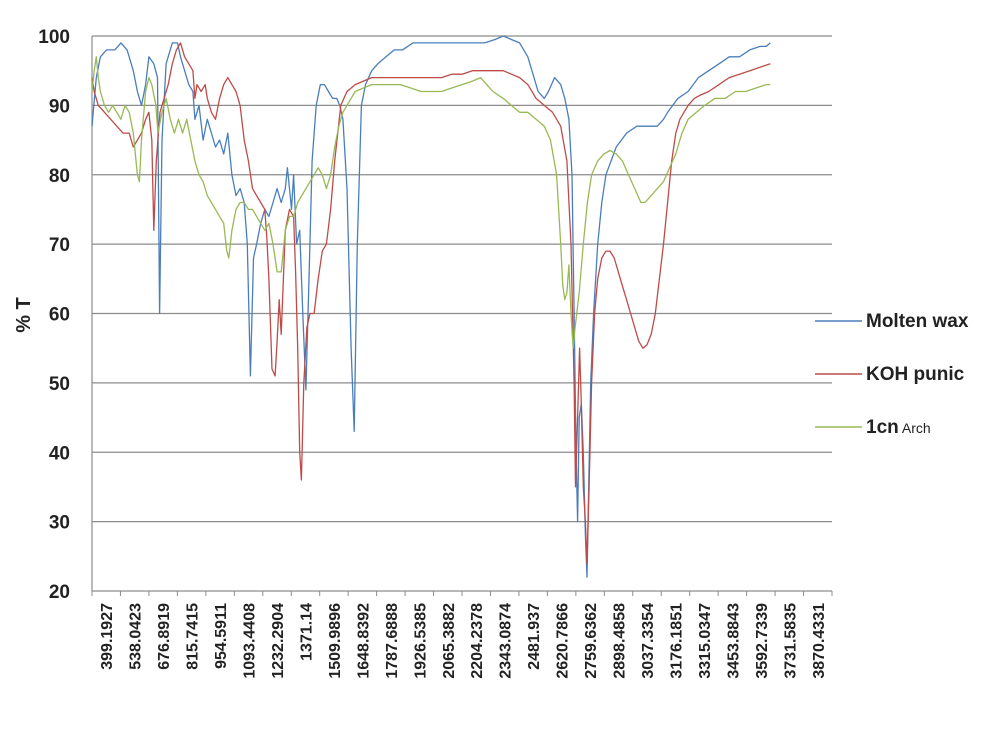 This screenshot has height=750, width=990. I want to click on legend-label-2: KOH punic, so click(915, 374).